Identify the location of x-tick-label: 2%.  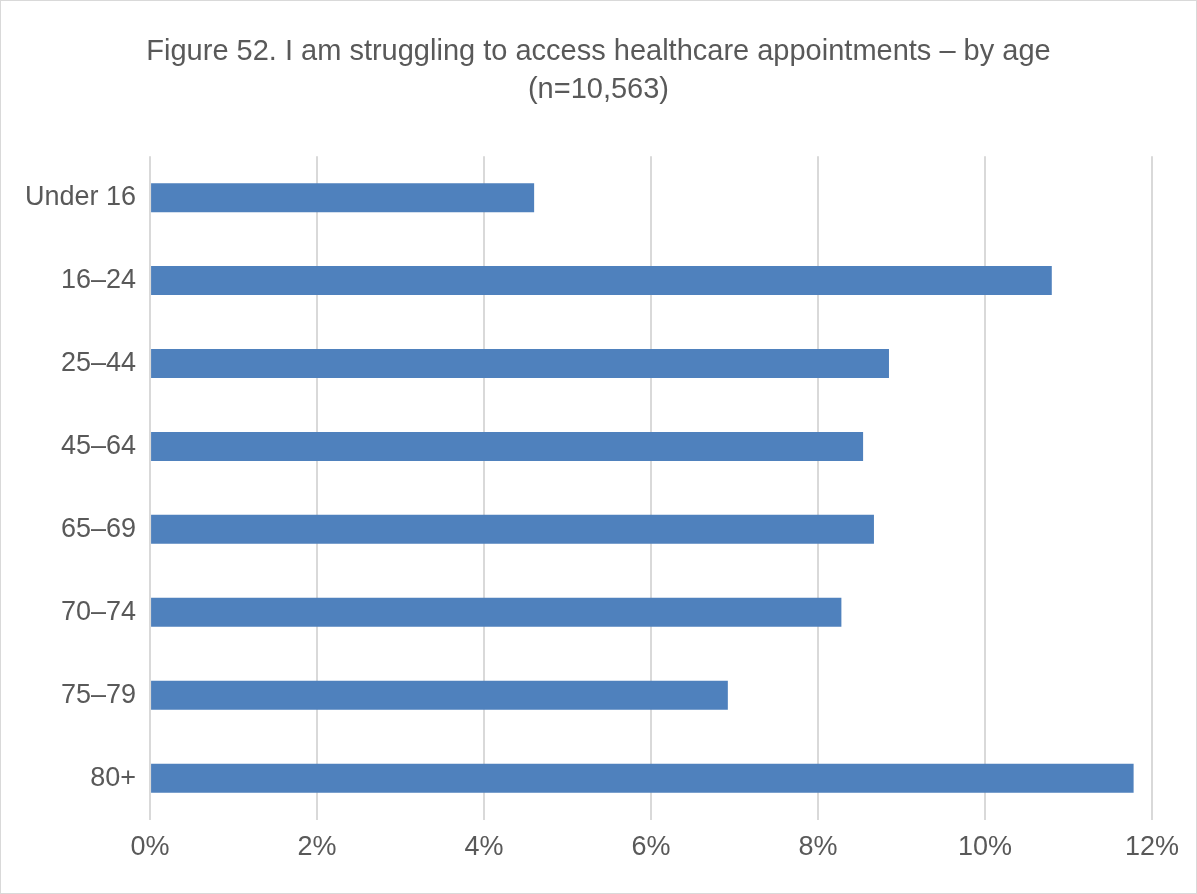
(317, 846).